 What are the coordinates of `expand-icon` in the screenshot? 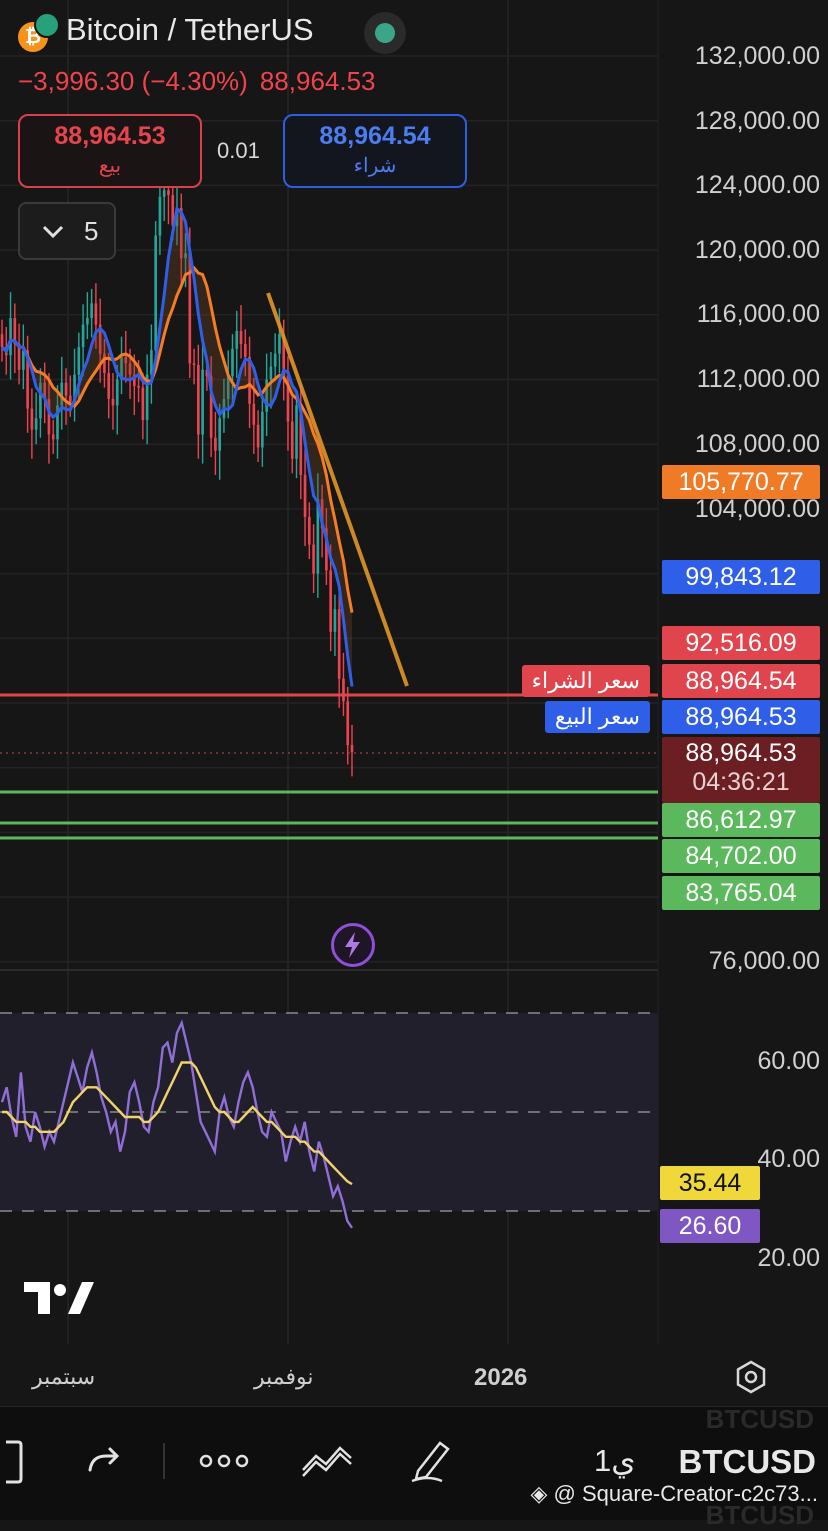 It's located at (12, 1464).